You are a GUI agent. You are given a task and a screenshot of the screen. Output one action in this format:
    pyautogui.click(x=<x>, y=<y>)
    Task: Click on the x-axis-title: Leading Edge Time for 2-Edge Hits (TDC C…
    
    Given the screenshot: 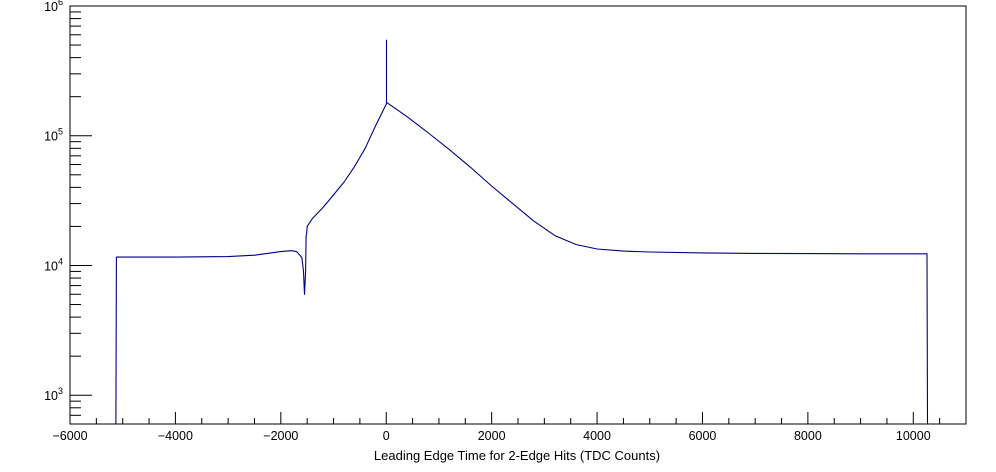 What is the action you would take?
    pyautogui.click(x=517, y=455)
    